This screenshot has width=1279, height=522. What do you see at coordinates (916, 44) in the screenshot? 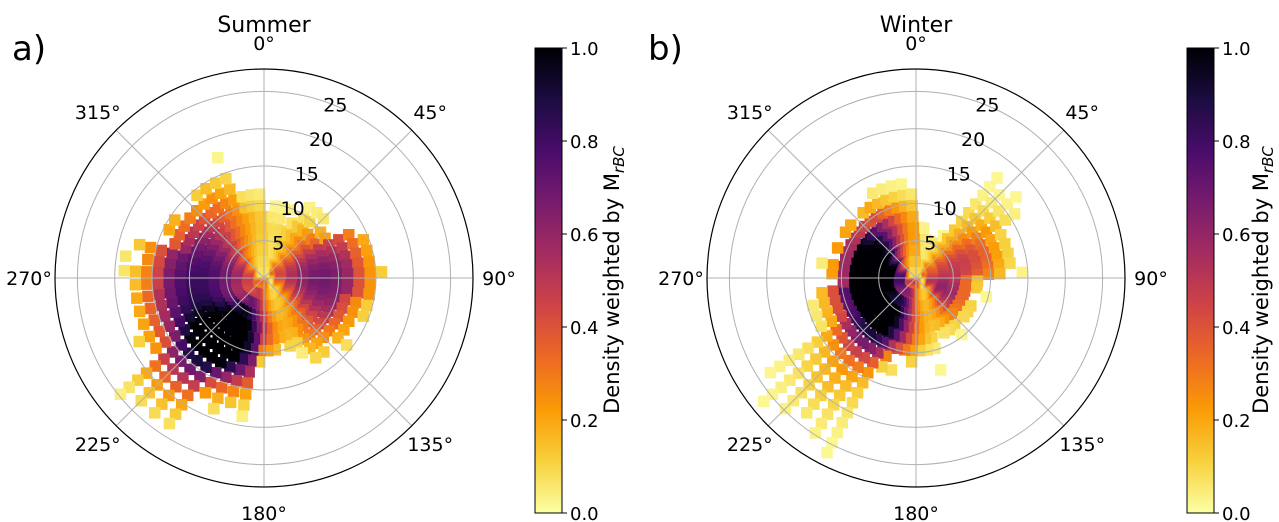
I see `angle-tick-label: 0°` at bounding box center [916, 44].